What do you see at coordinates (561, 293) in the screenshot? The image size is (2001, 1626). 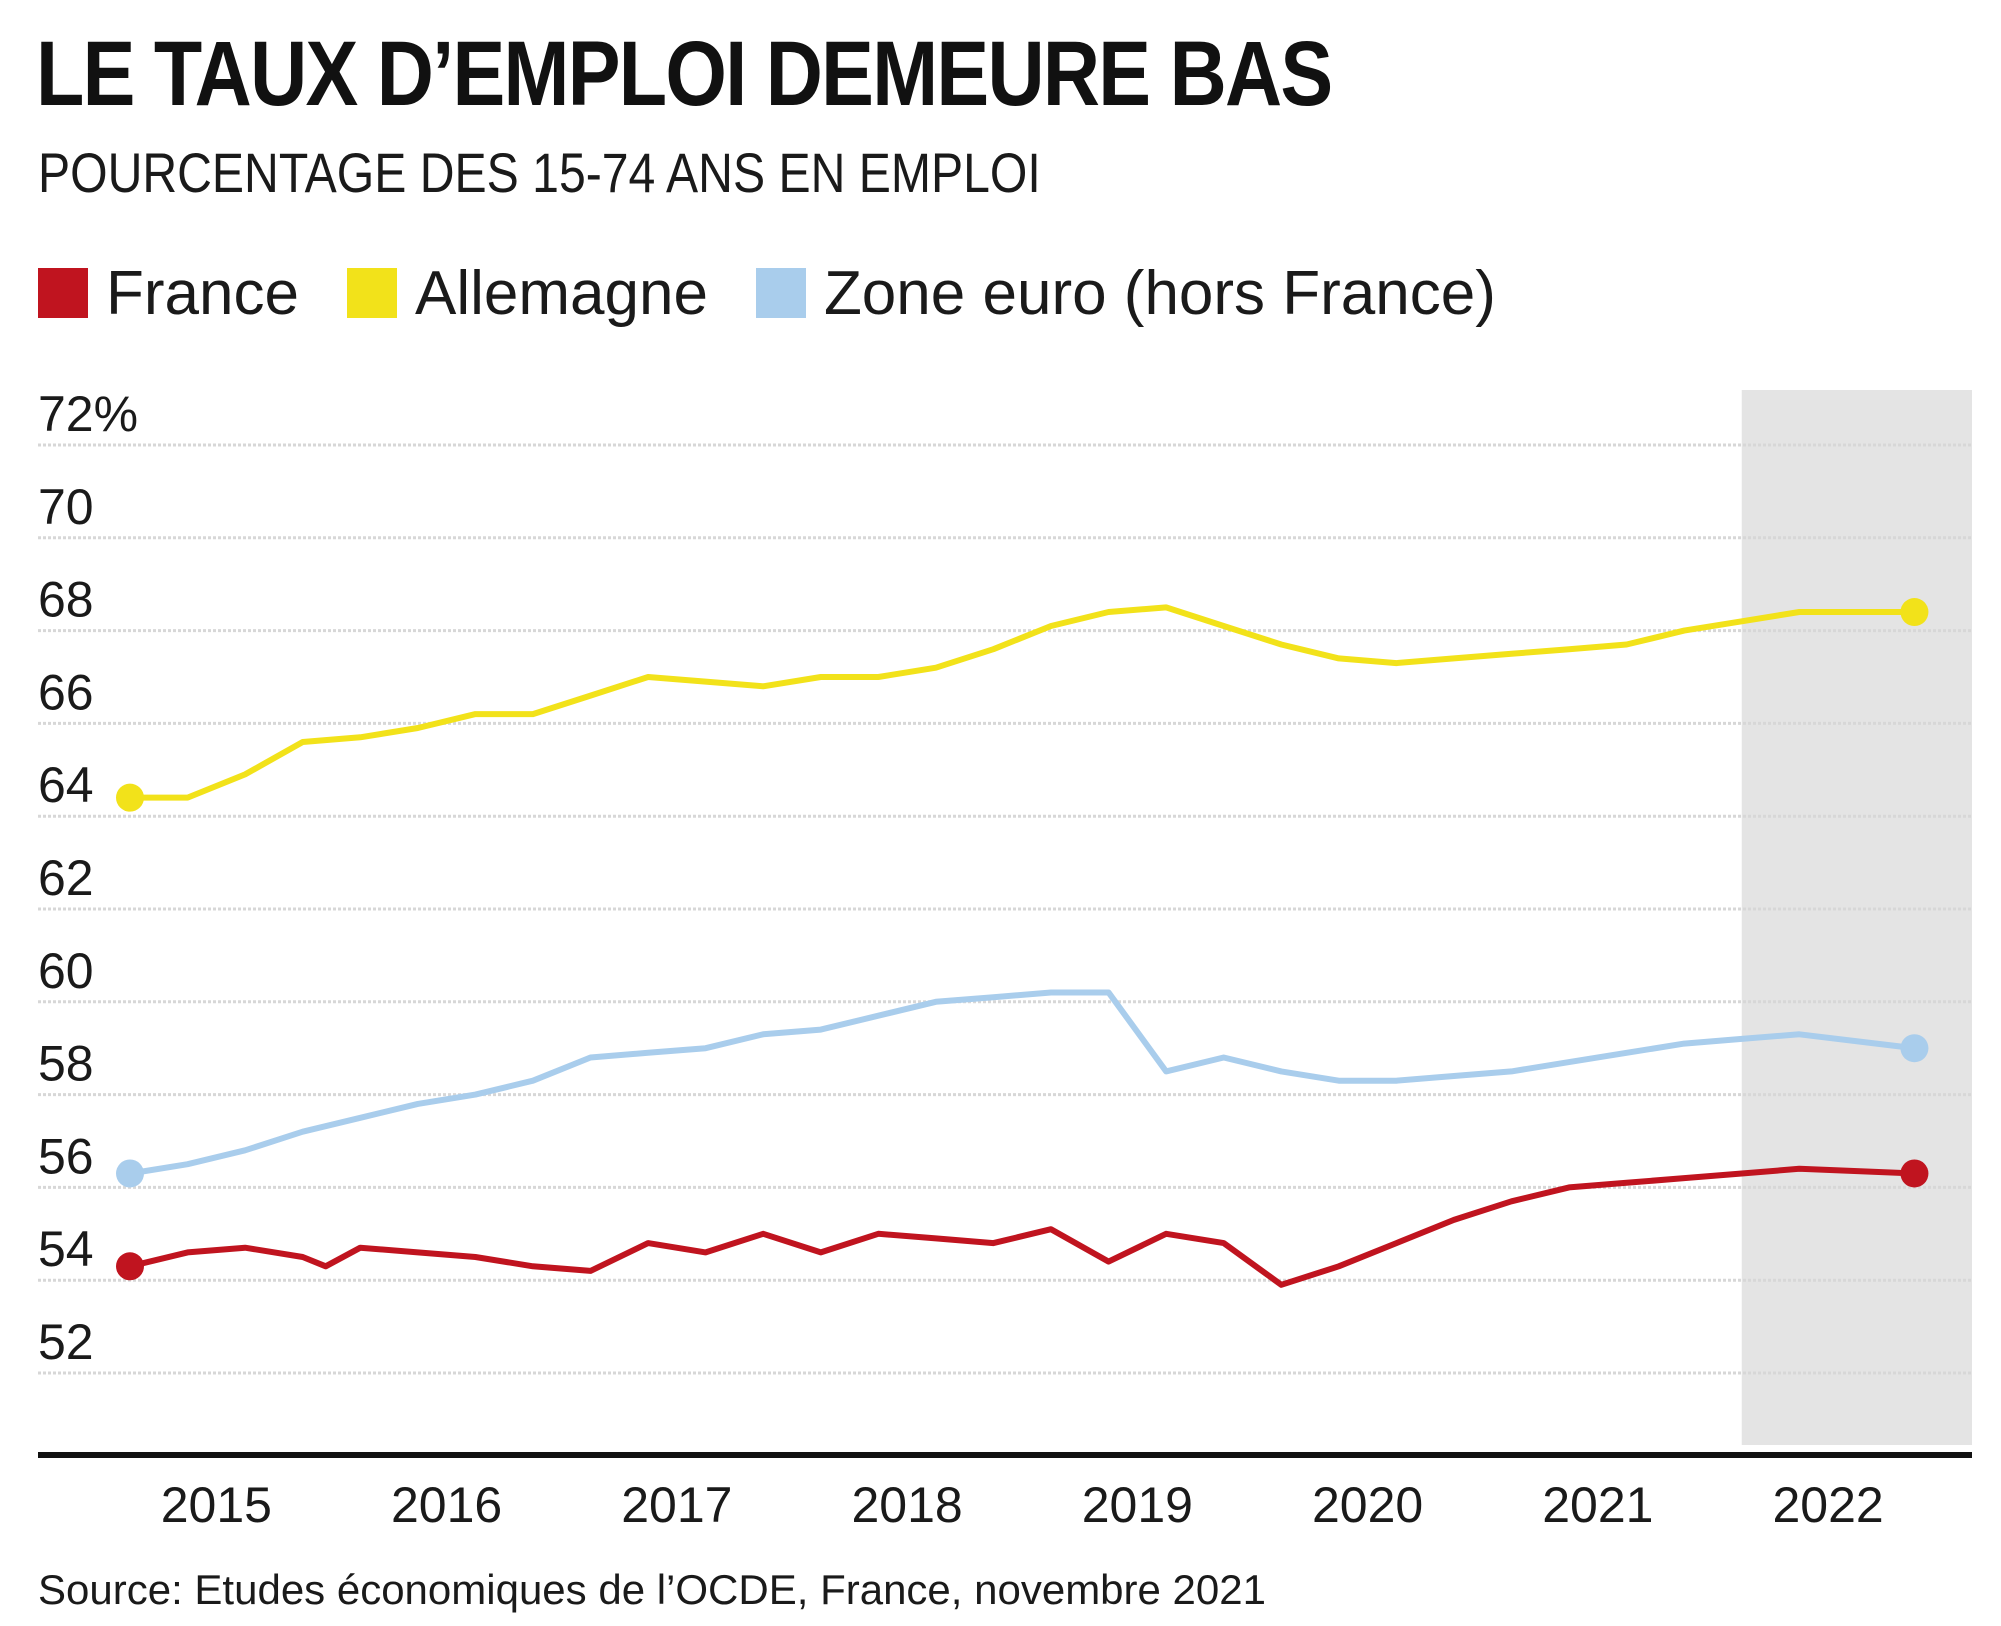 I see `legend-label-allemagne: Allemagne` at bounding box center [561, 293].